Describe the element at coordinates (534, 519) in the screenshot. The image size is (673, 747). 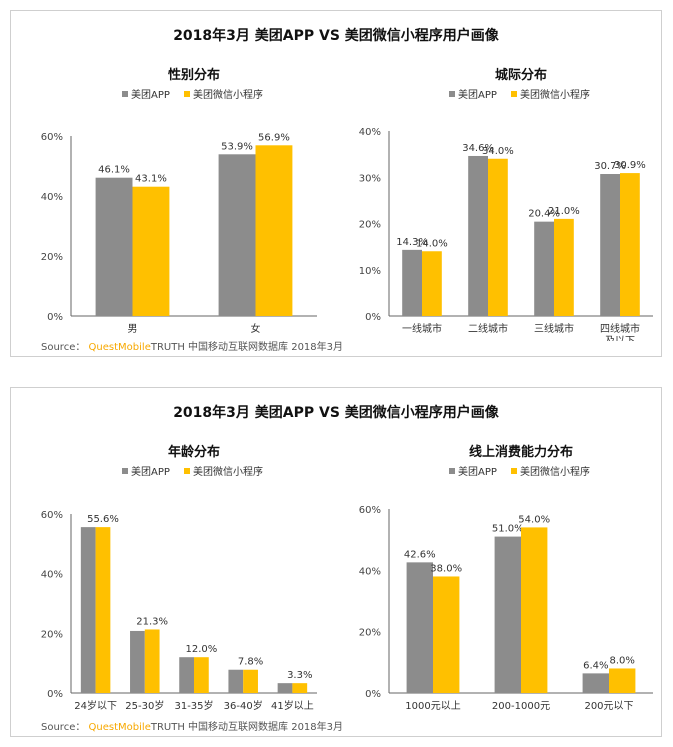
I see `data-label: 54.0%` at that location.